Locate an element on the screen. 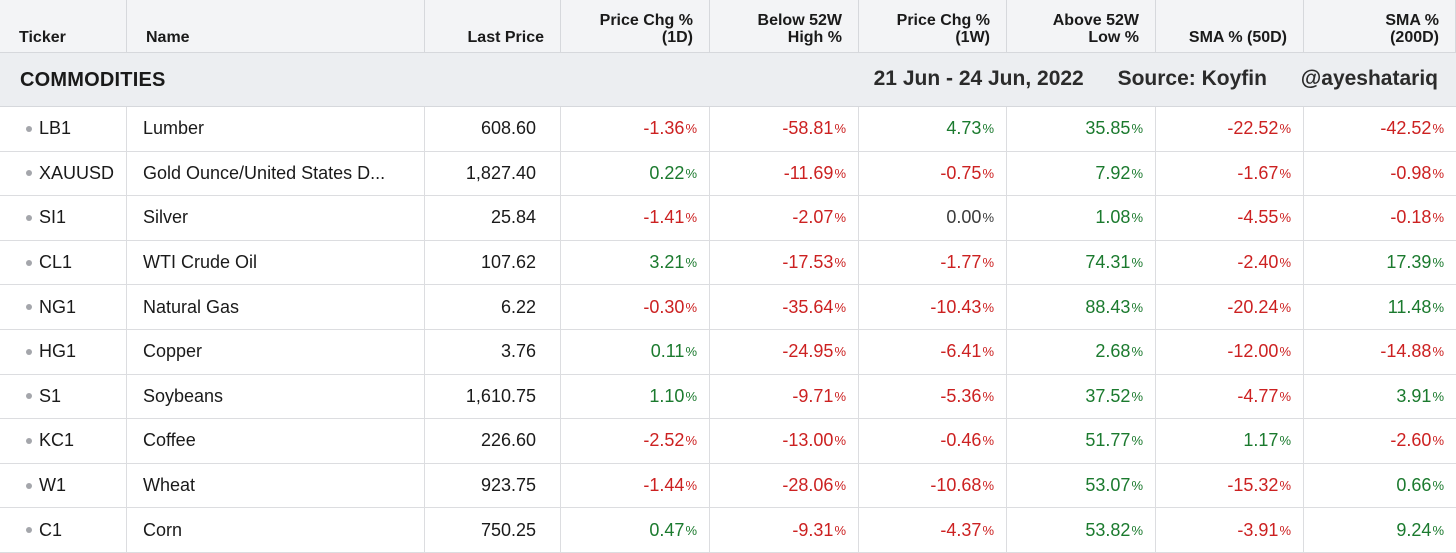 The width and height of the screenshot is (1456, 553). sma-200d-cell: -14.88% is located at coordinates (1380, 352).